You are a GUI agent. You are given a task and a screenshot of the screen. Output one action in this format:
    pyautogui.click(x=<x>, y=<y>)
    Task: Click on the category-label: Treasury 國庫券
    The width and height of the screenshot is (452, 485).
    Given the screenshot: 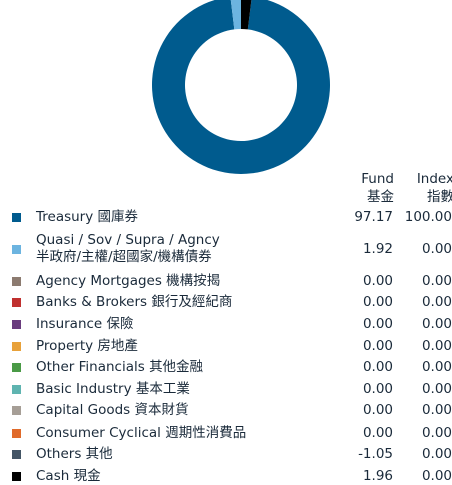 What is the action you would take?
    pyautogui.click(x=87, y=216)
    